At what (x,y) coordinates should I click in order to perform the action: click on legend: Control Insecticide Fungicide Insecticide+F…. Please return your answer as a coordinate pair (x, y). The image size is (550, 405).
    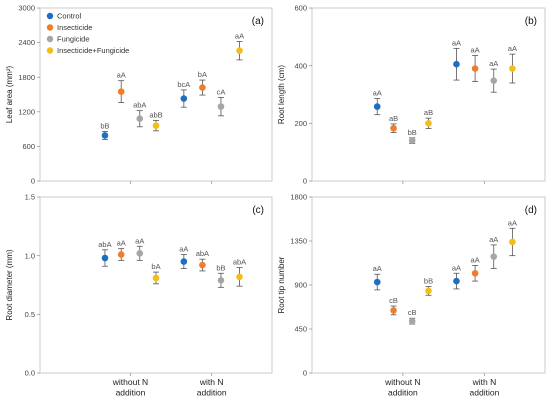
    Looking at the image, I should click on (87, 33).